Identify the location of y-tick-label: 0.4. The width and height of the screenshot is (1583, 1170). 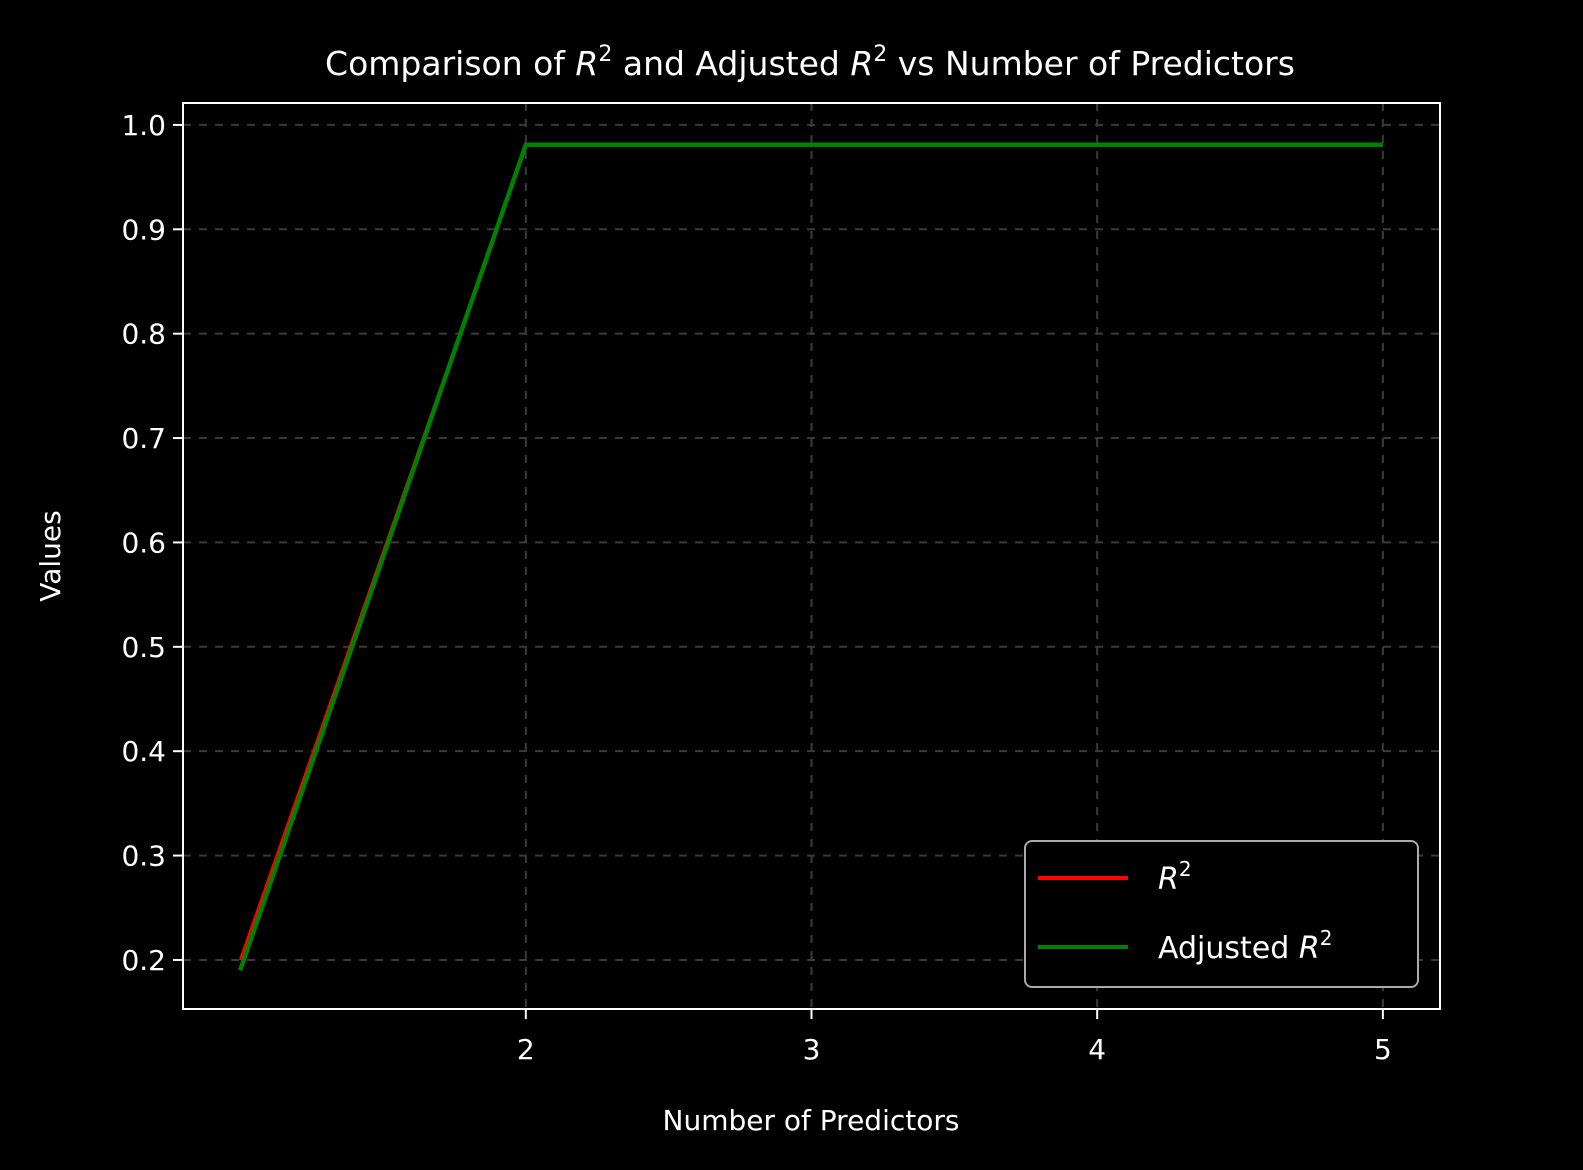
(143, 751).